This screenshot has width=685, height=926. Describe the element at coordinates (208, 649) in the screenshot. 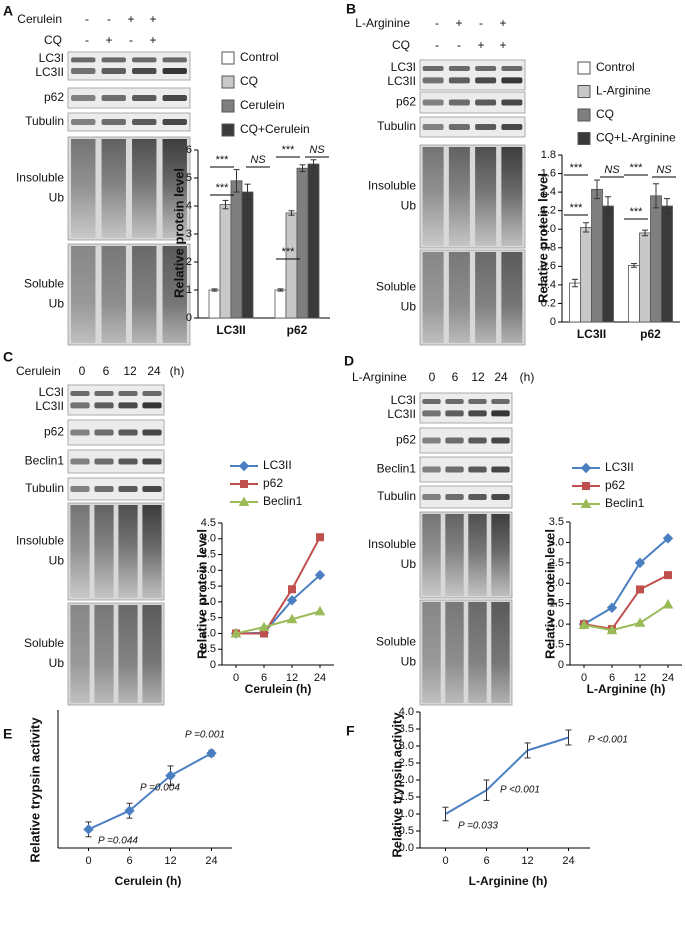

I see `y-tick-label: 0.5` at that location.